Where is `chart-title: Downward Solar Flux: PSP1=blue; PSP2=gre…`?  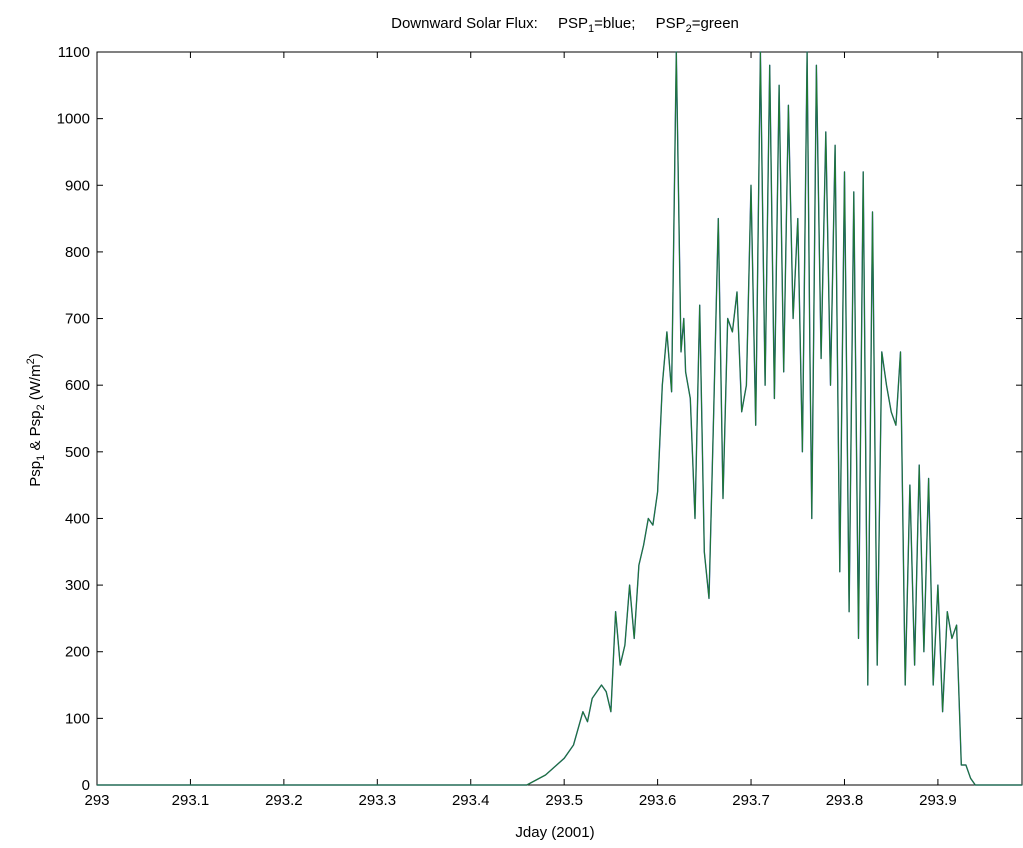
chart-title: Downward Solar Flux: PSP1=blue; PSP2=gre… is located at coordinates (565, 25).